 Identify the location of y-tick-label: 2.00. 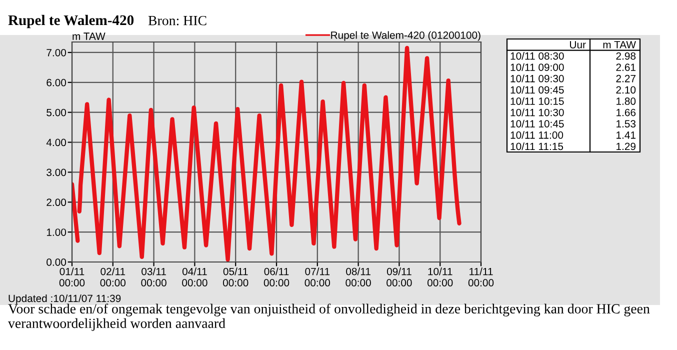
(56, 202).